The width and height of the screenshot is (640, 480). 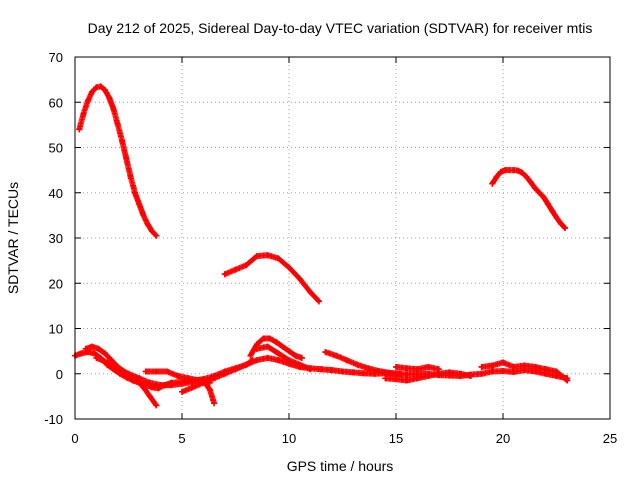 I want to click on x-tick-label: 25, so click(x=610, y=438).